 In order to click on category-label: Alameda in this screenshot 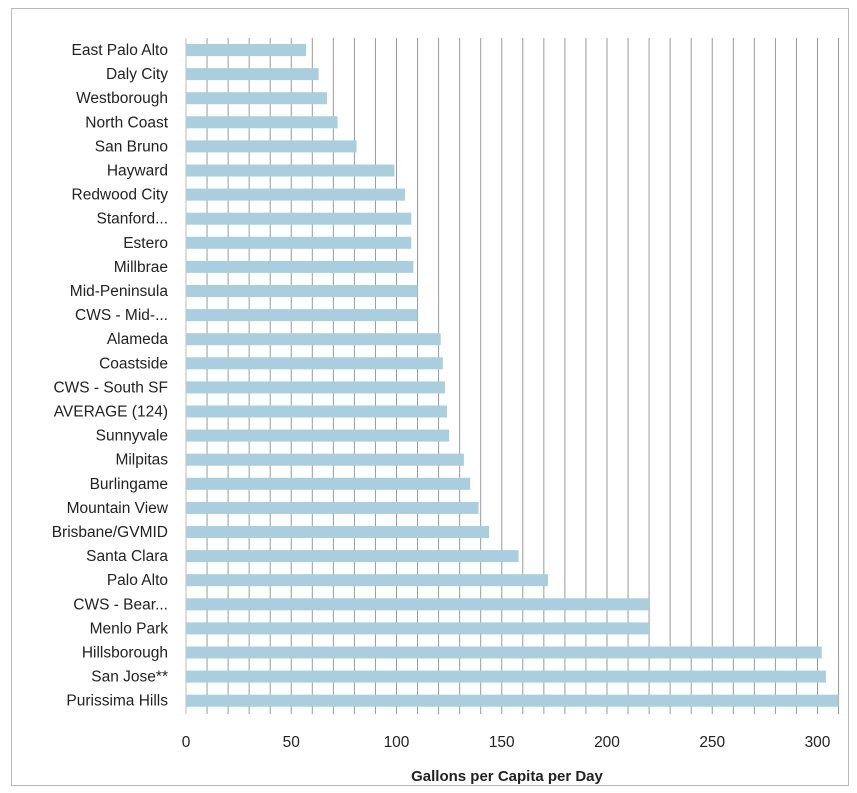, I will do `click(138, 339)`.